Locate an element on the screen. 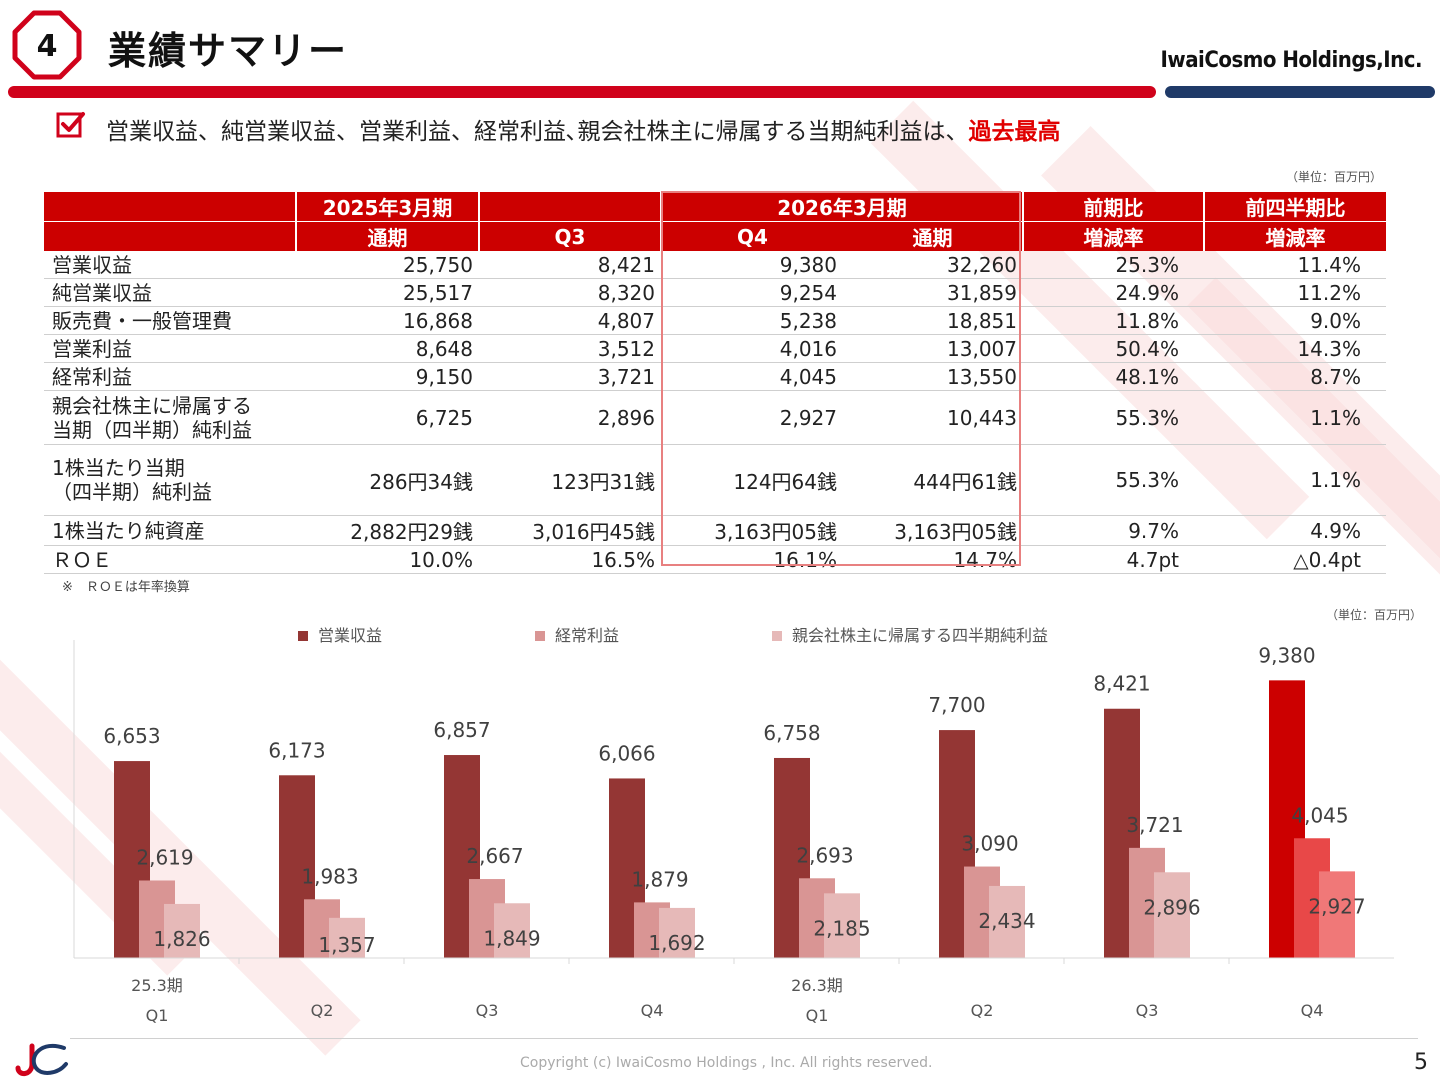  legend-label: 営業収益 is located at coordinates (350, 635).